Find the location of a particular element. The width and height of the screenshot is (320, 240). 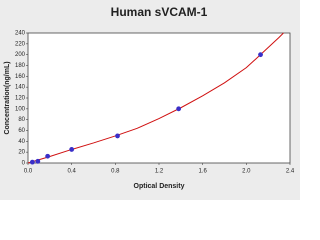

x-tick-label: 0.8 is located at coordinates (115, 172).